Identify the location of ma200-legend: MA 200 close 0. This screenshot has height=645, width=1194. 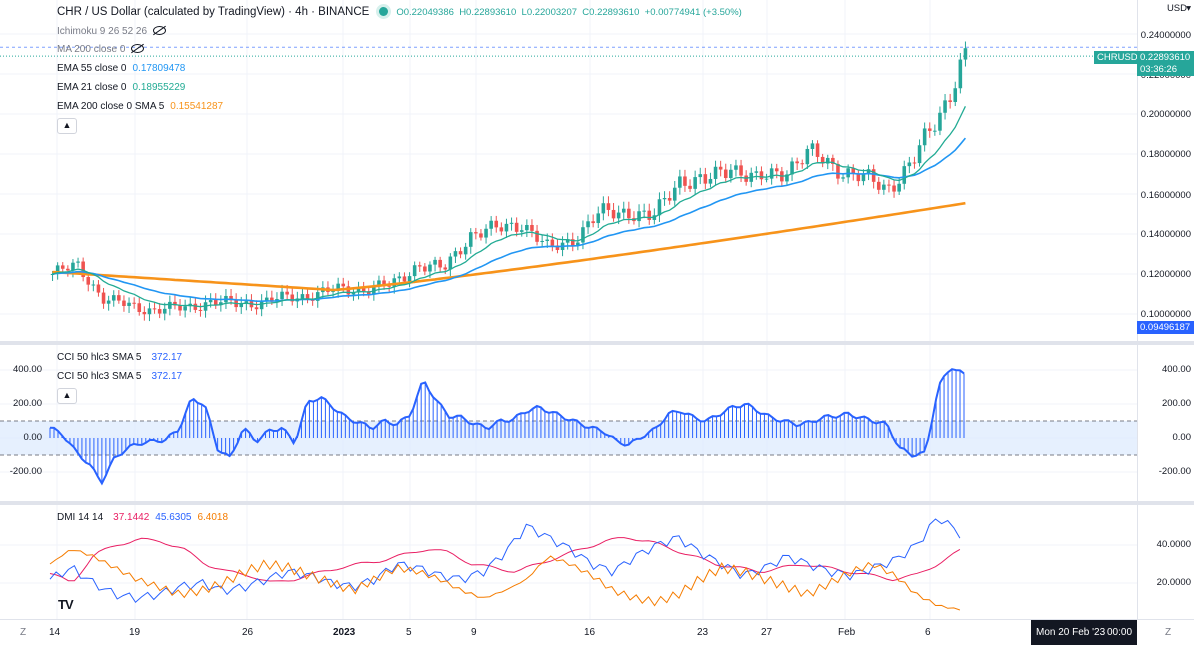
(101, 49).